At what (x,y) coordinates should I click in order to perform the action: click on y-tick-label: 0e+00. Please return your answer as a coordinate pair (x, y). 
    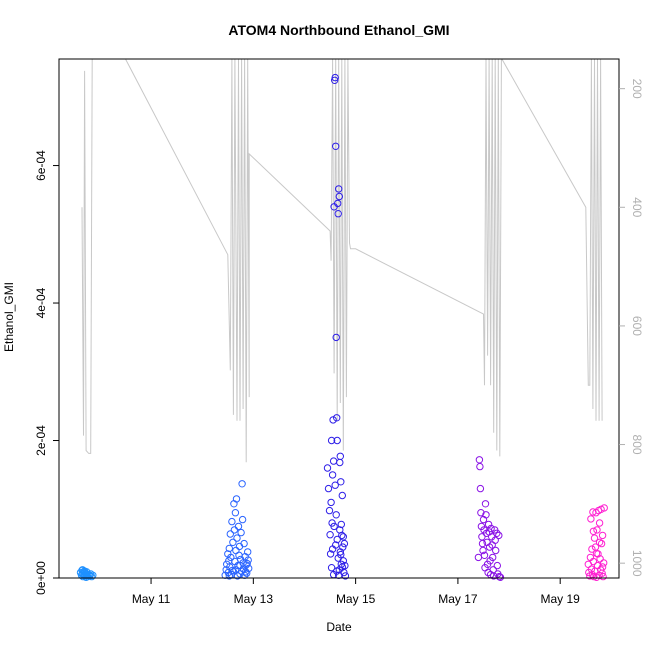
    Looking at the image, I should click on (41, 578).